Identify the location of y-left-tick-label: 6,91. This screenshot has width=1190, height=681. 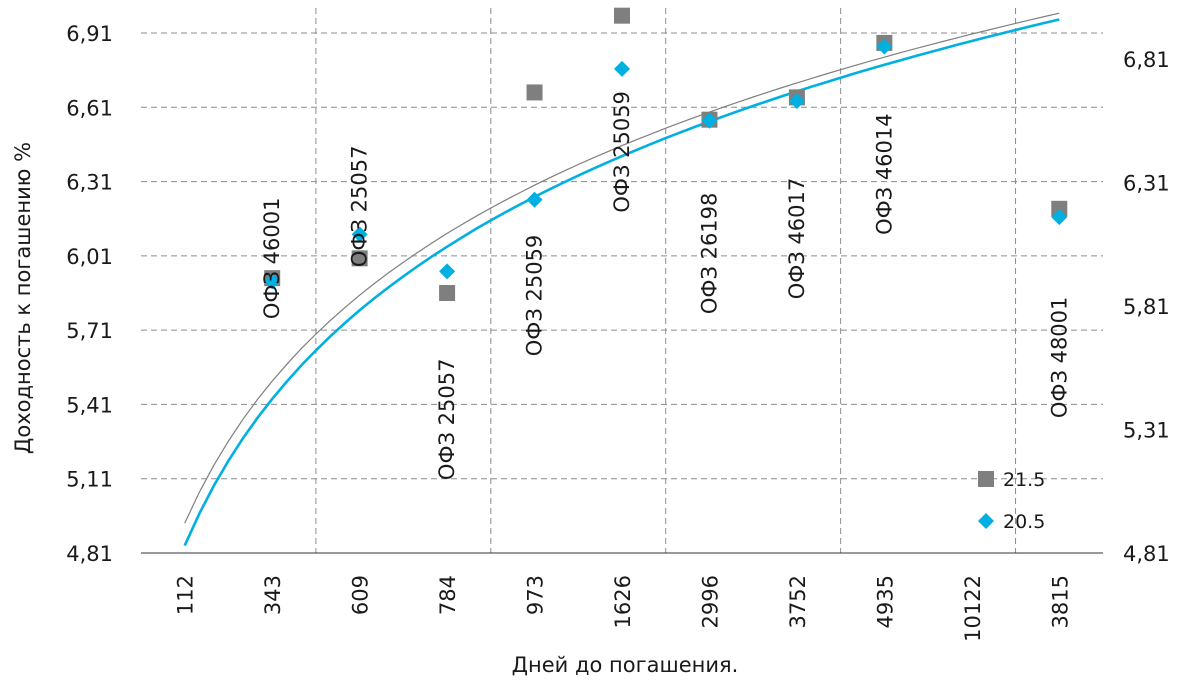
(89, 34).